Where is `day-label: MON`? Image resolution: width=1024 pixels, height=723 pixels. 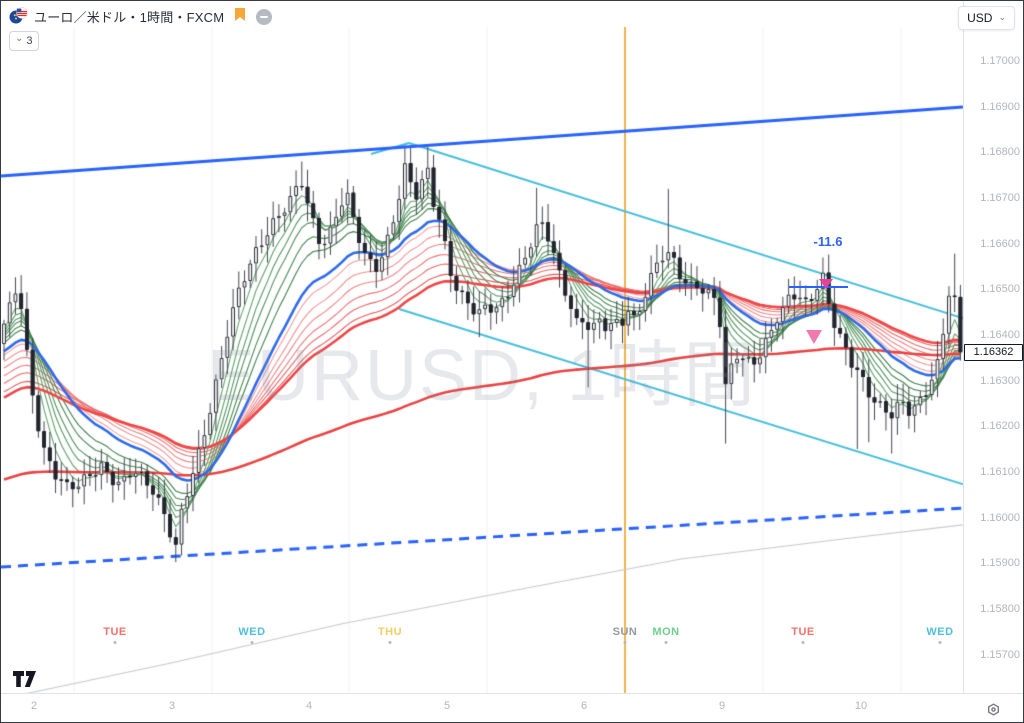
day-label: MON is located at coordinates (666, 632).